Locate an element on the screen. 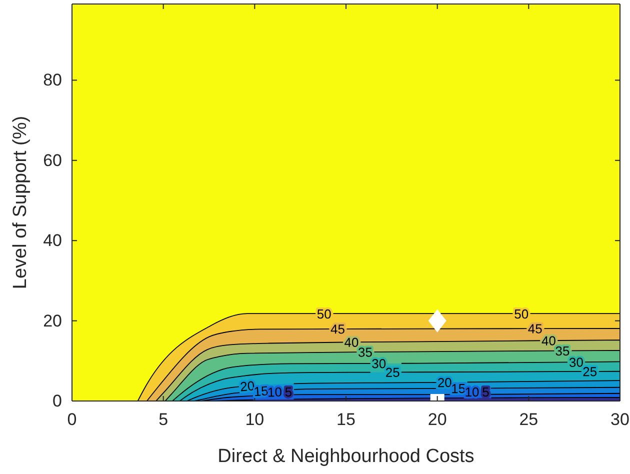 This screenshot has width=630, height=474. text: 30 is located at coordinates (379, 364).